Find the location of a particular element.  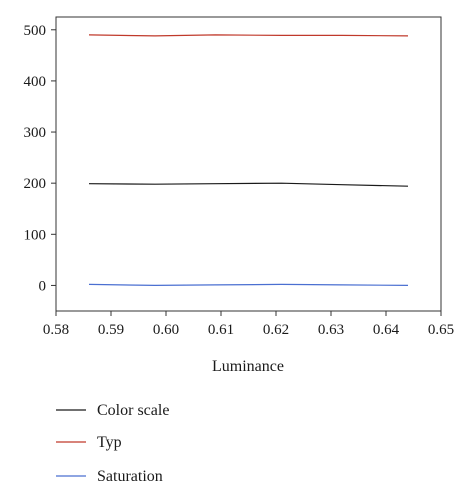

legend-label: Typ is located at coordinates (109, 442).